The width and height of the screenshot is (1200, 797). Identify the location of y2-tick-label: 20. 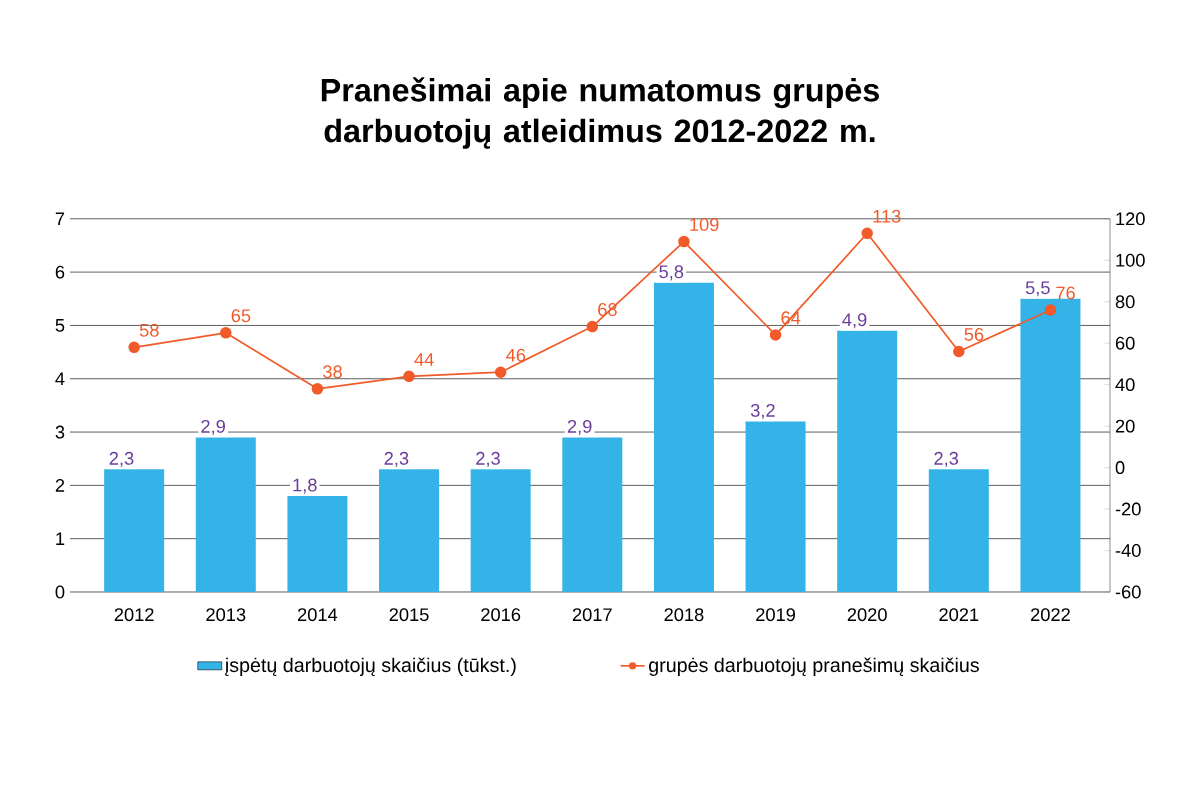
(1125, 426).